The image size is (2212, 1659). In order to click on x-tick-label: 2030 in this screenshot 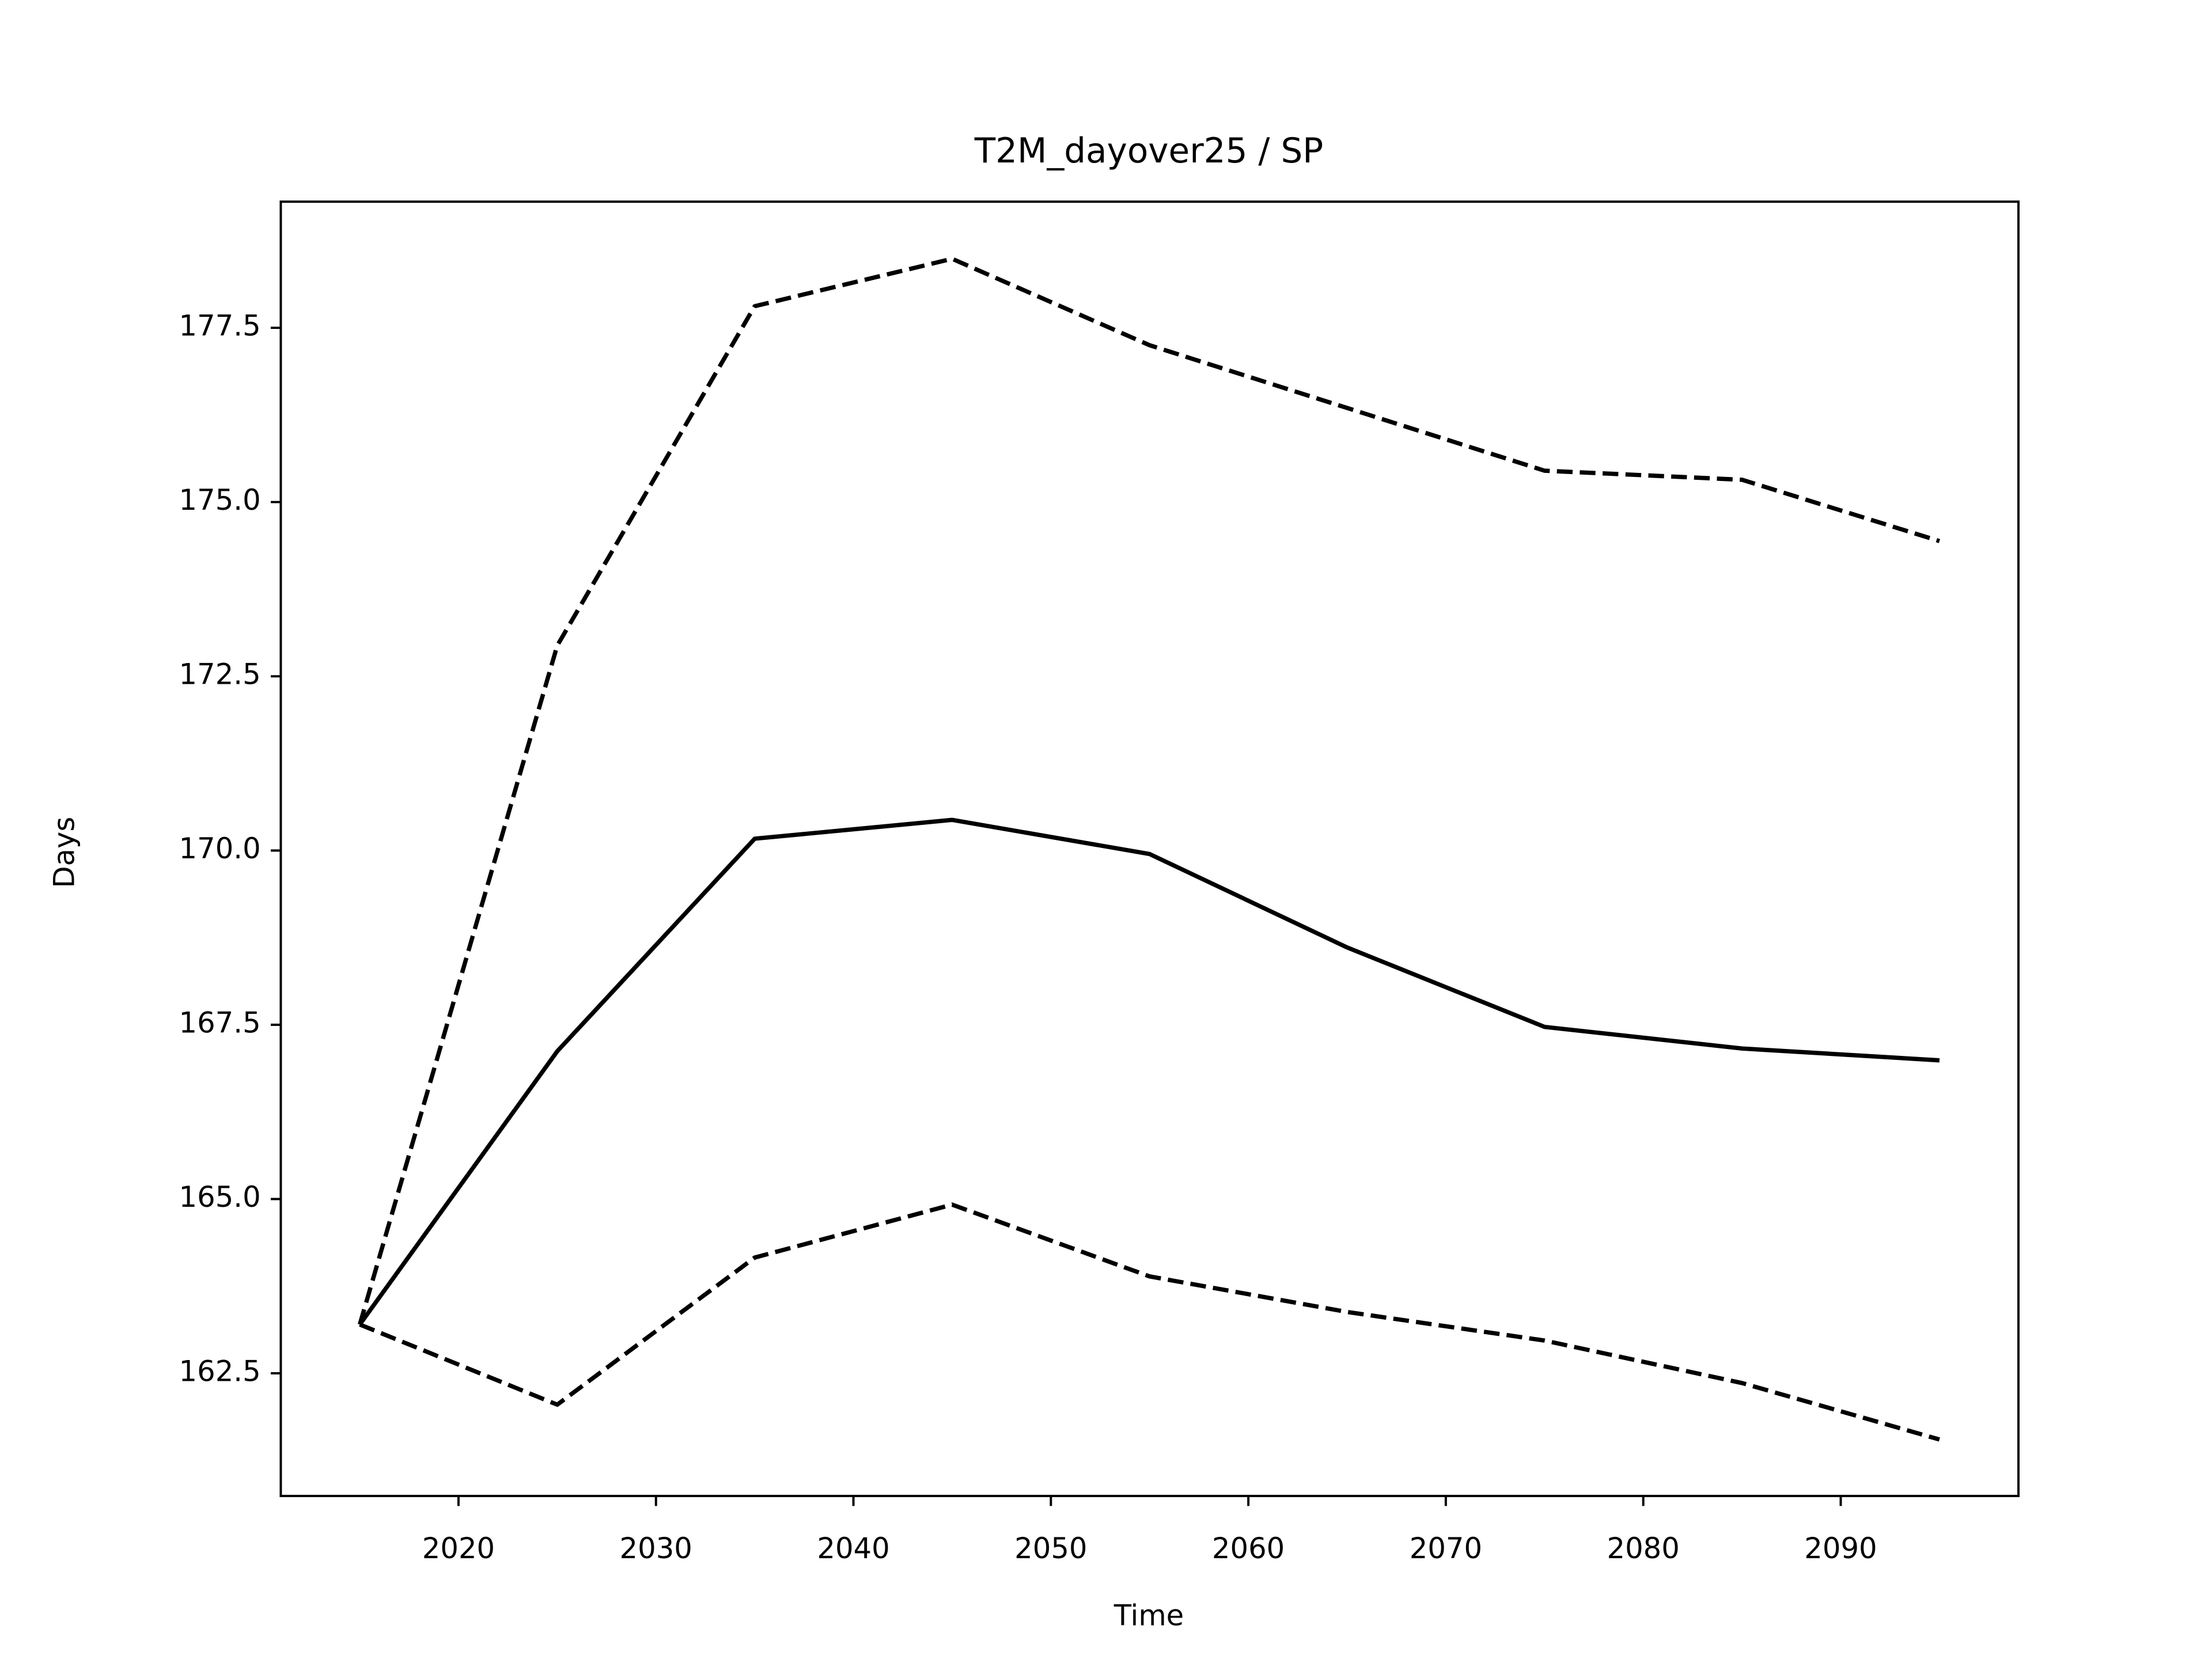, I will do `click(656, 1548)`.